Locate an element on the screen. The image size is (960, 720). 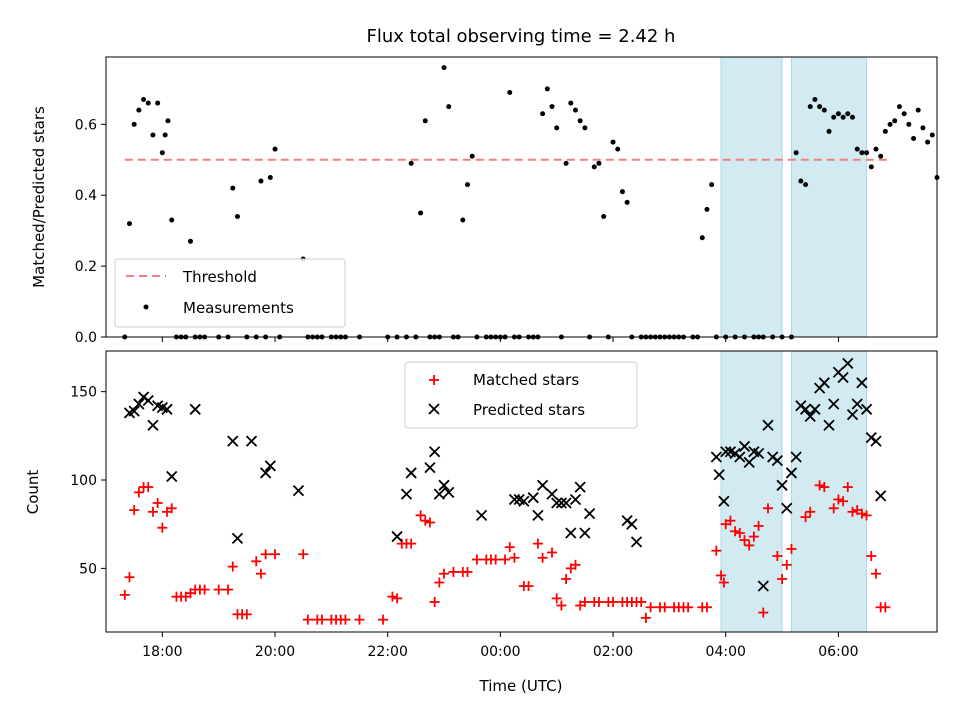
top-legend-box is located at coordinates (230, 293).